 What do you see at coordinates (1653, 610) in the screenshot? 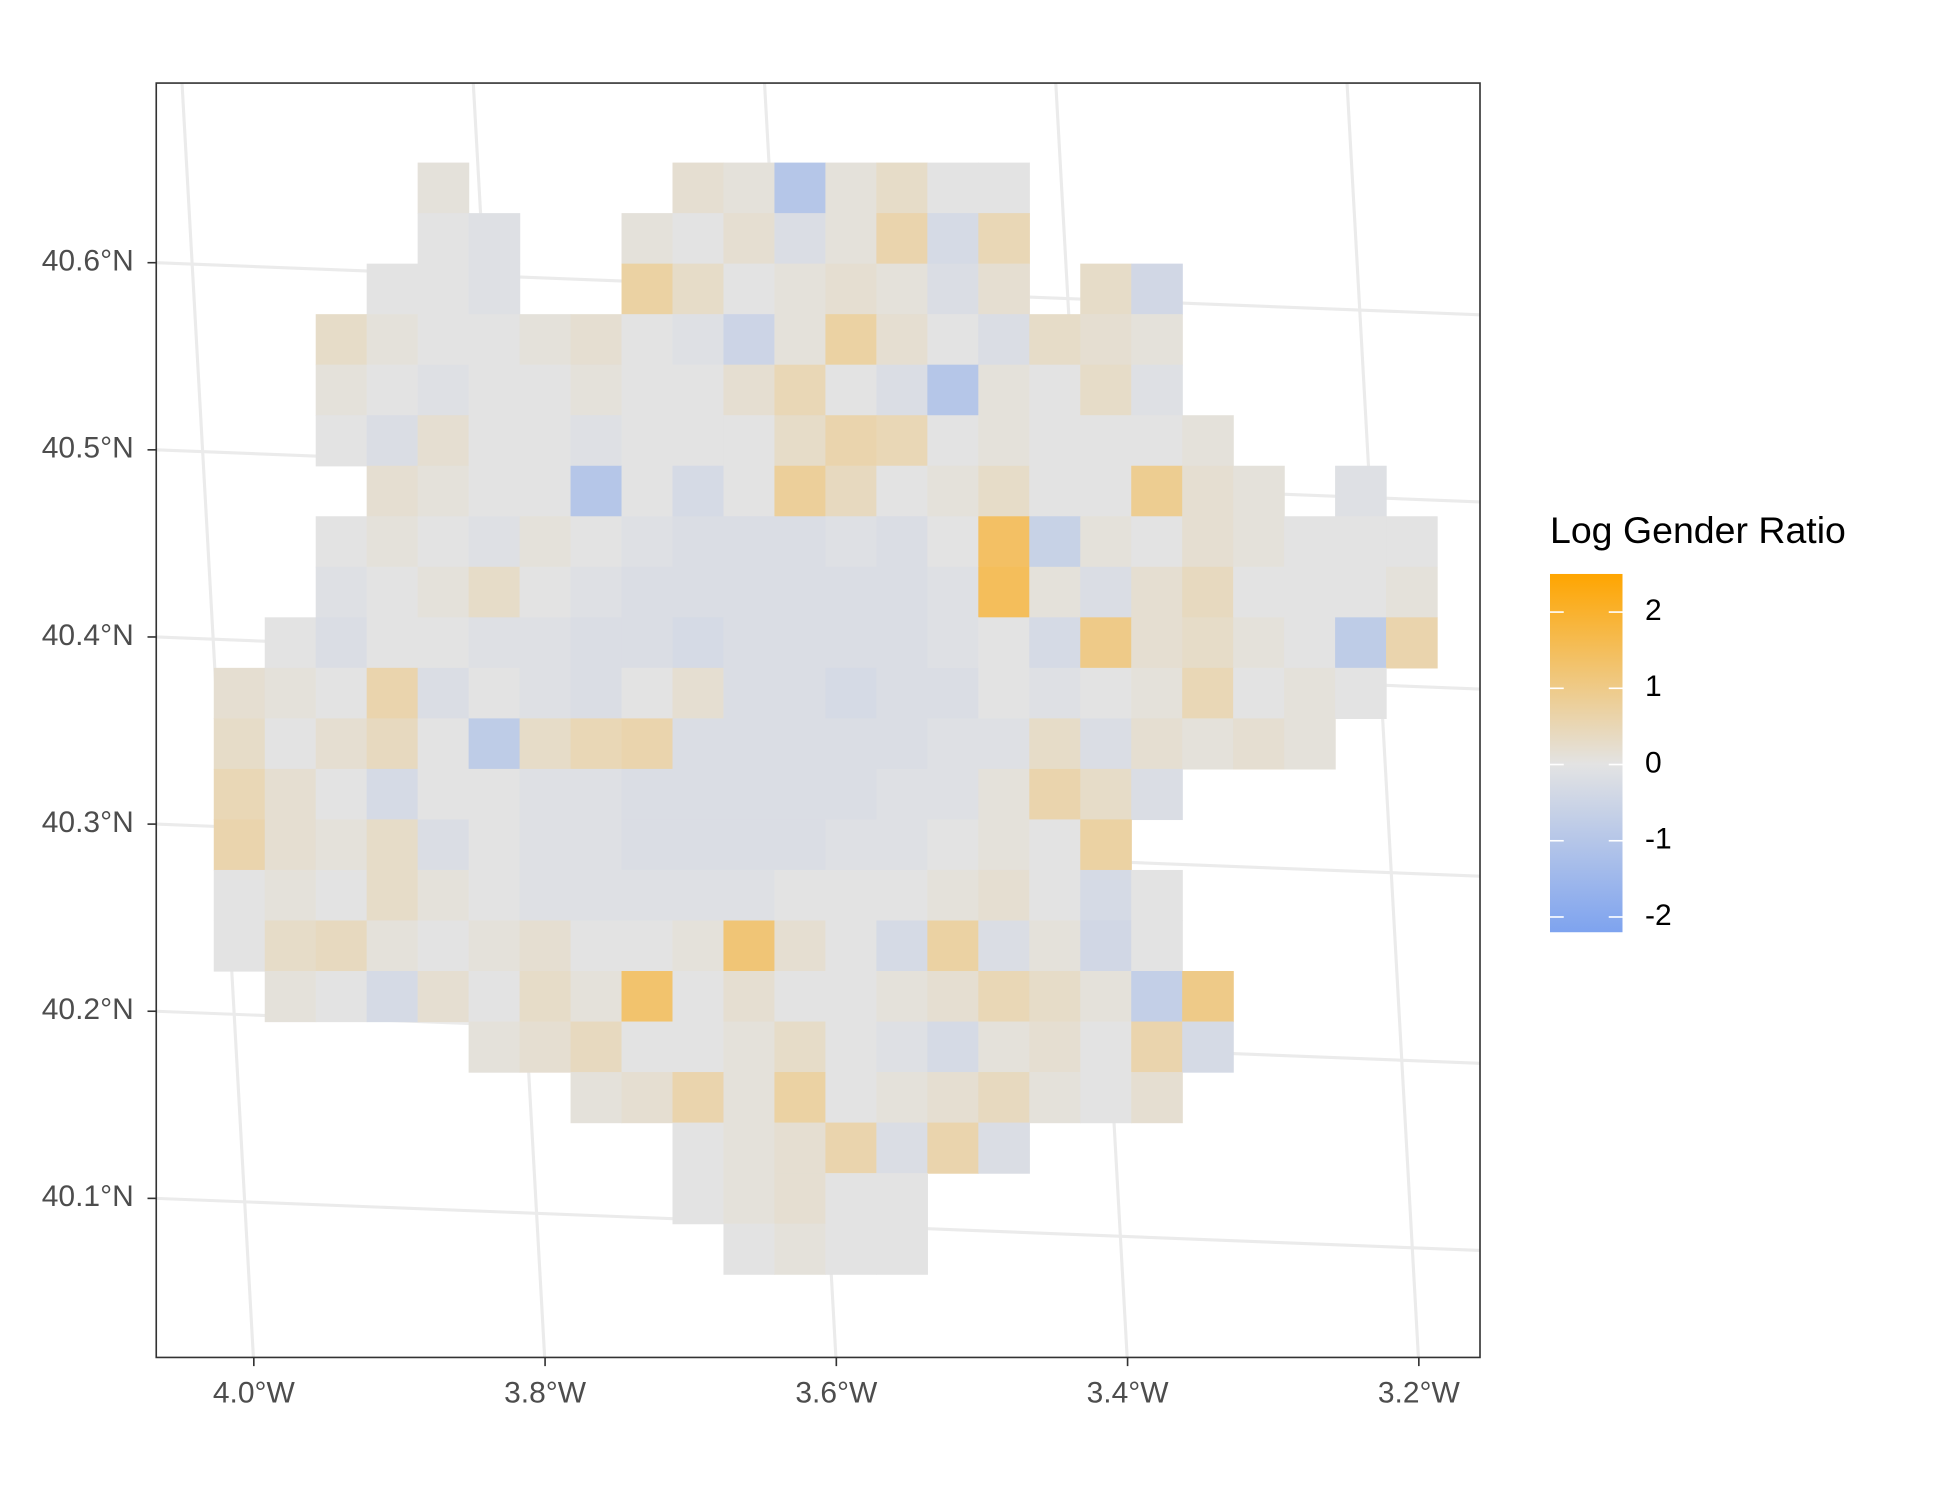
I see `legend-label: 2` at bounding box center [1653, 610].